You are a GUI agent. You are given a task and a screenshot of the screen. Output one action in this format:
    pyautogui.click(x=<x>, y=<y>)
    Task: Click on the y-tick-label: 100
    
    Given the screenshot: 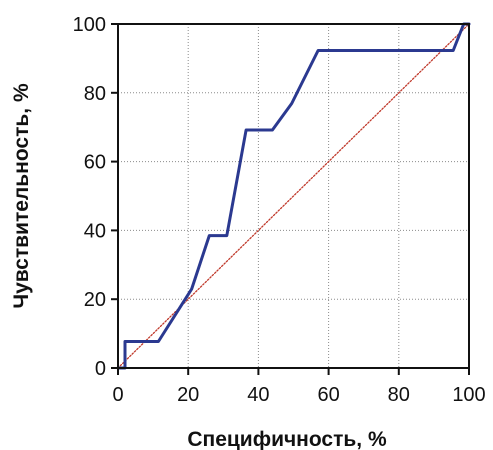 What is the action you would take?
    pyautogui.click(x=89, y=25)
    